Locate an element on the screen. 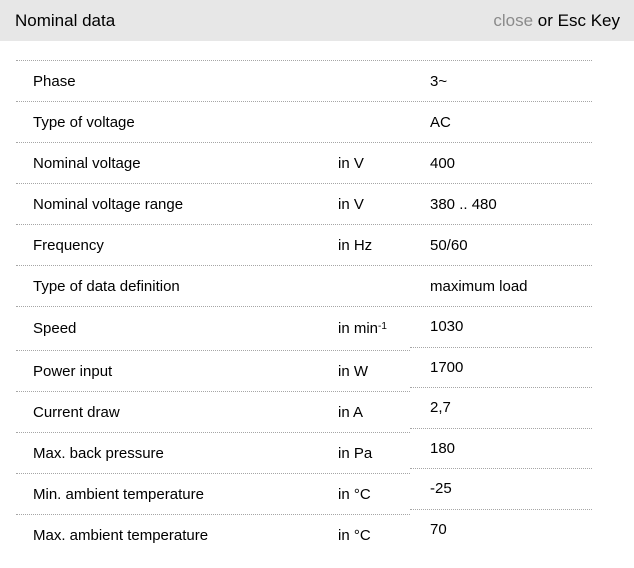 Image resolution: width=634 pixels, height=568 pixels. row-label: Max. back pressure is located at coordinates (98, 453).